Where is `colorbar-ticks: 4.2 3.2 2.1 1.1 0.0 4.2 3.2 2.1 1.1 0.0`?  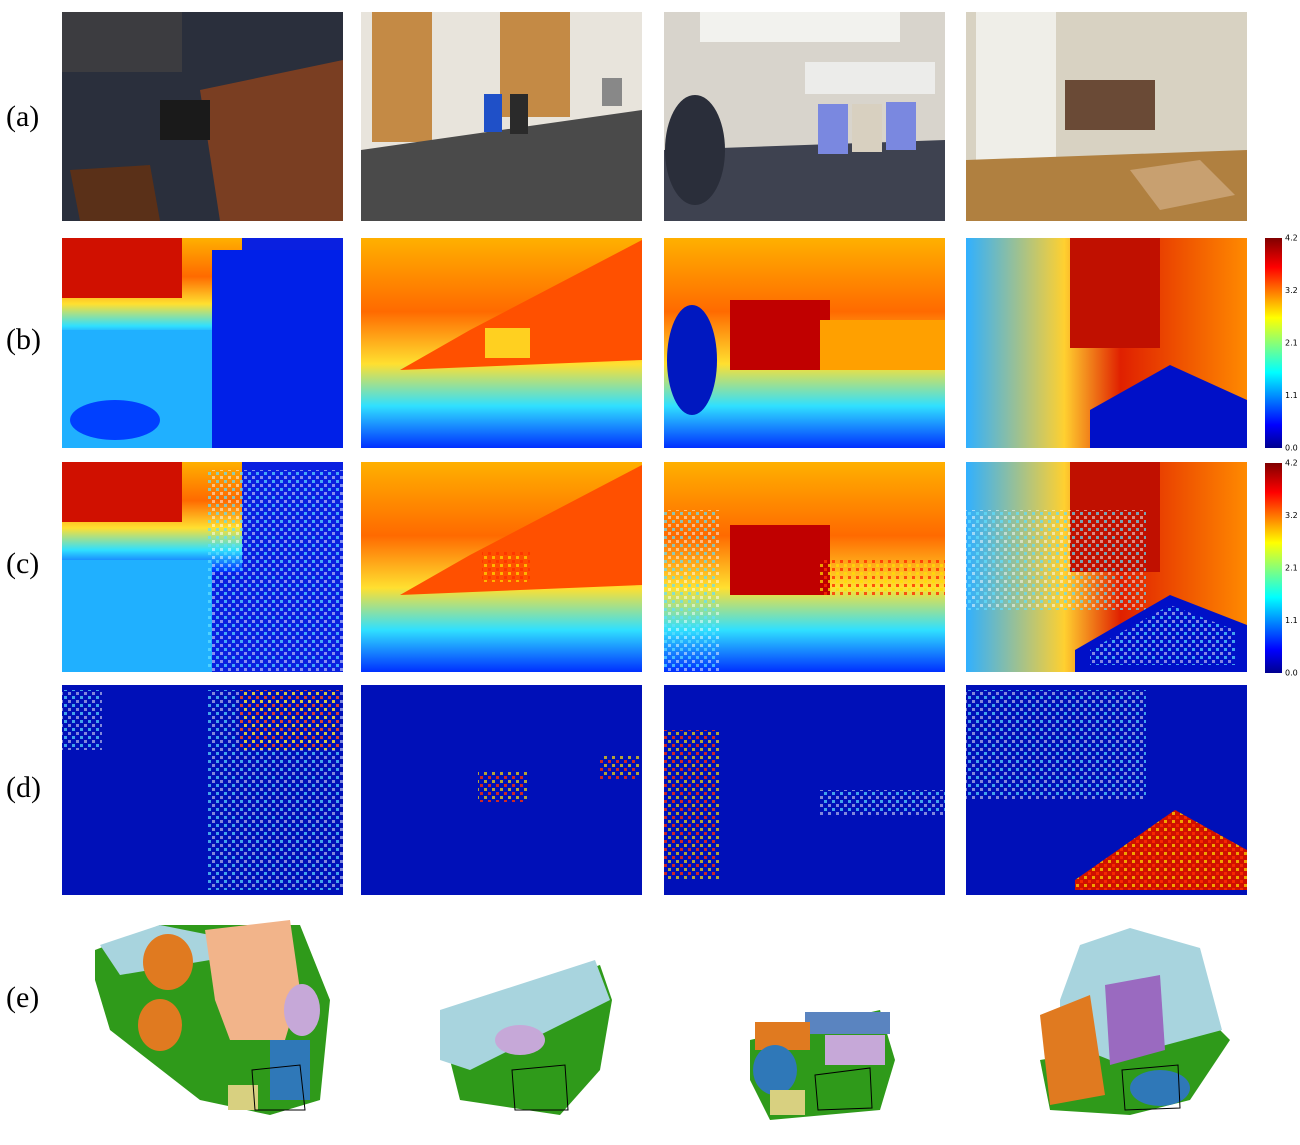 colorbar-ticks: 4.2 3.2 2.1 1.1 0.0 4.2 3.2 2.1 1.1 0.0 is located at coordinates (1291, 456).